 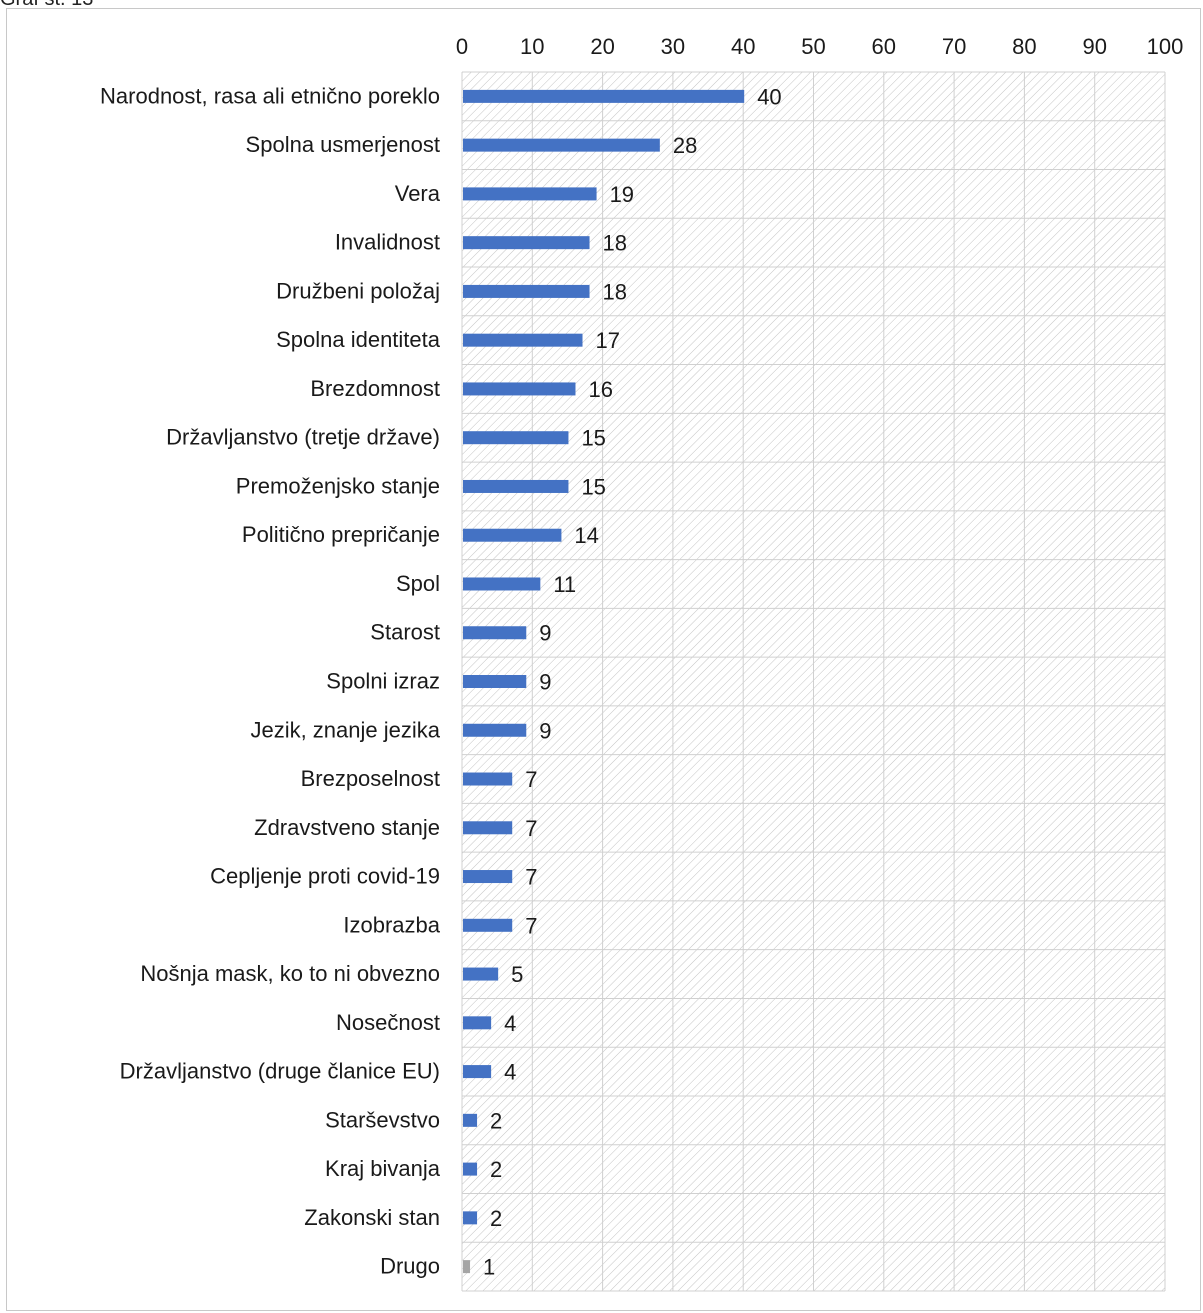 I want to click on figure-caption: Graf št. 13, so click(x=46, y=5).